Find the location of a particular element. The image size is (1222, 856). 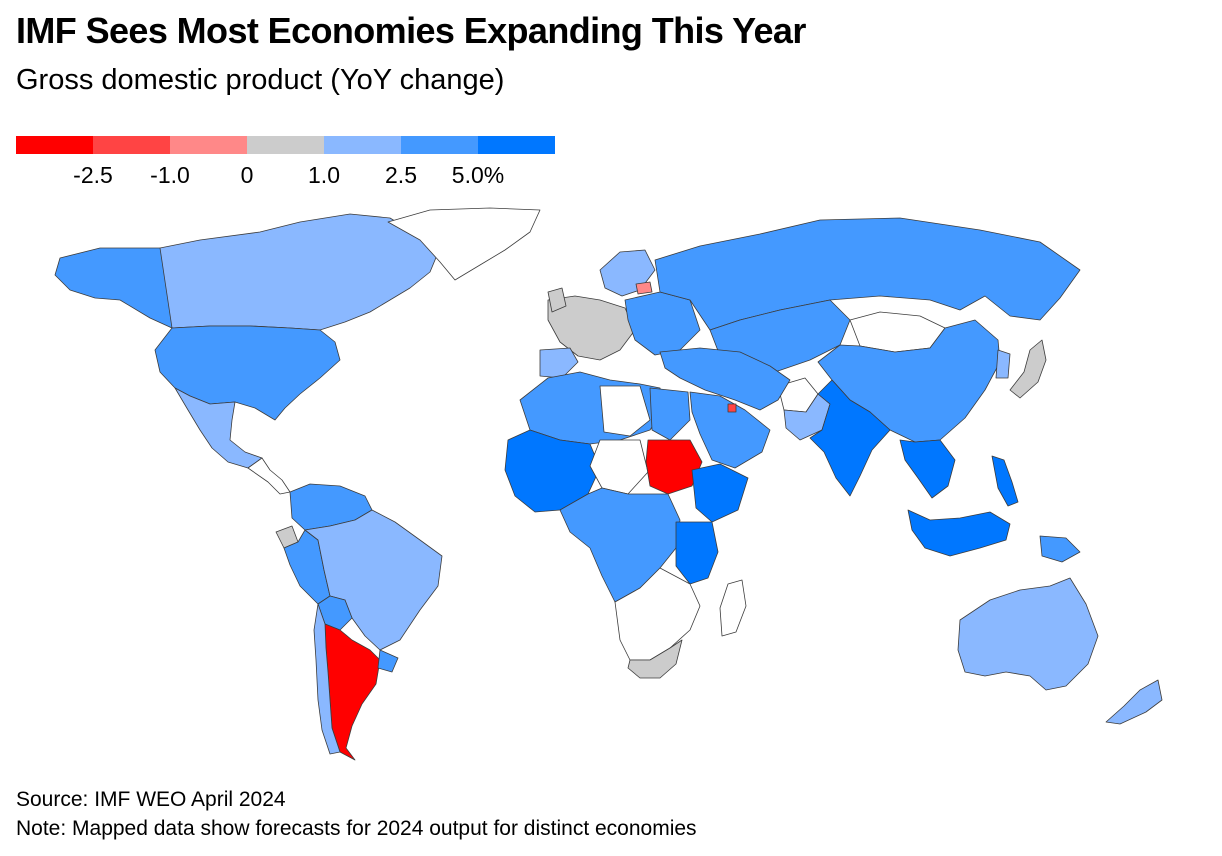

region-turkey-iran-iraq is located at coordinates (725, 379).